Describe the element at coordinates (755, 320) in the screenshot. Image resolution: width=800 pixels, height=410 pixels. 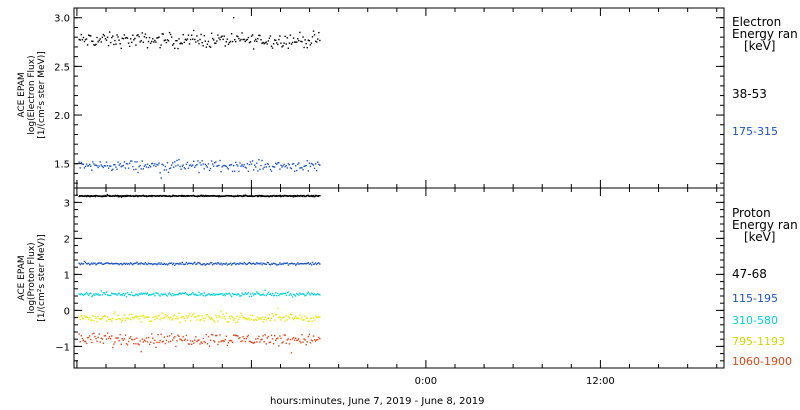
I see `legend-proton-310-580: 310-580` at that location.